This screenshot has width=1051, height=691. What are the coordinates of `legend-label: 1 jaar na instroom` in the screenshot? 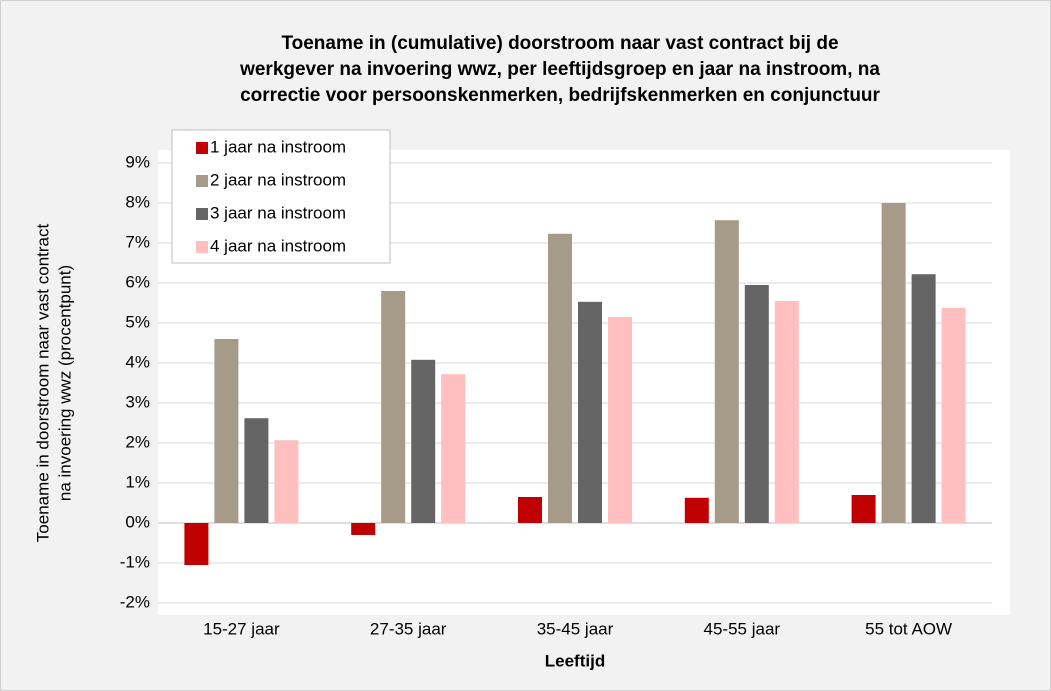 It's located at (278, 146).